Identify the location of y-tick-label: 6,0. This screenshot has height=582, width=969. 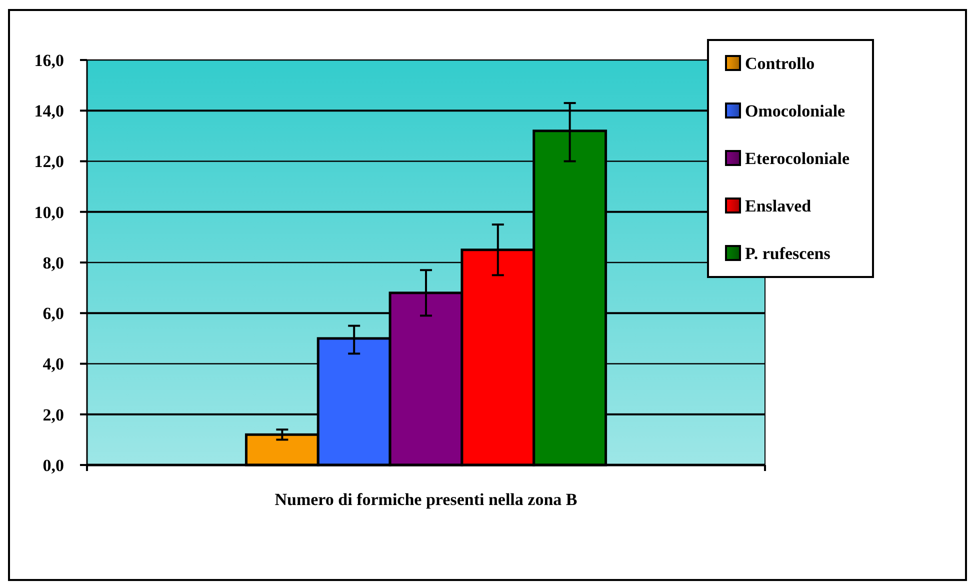
(53, 314).